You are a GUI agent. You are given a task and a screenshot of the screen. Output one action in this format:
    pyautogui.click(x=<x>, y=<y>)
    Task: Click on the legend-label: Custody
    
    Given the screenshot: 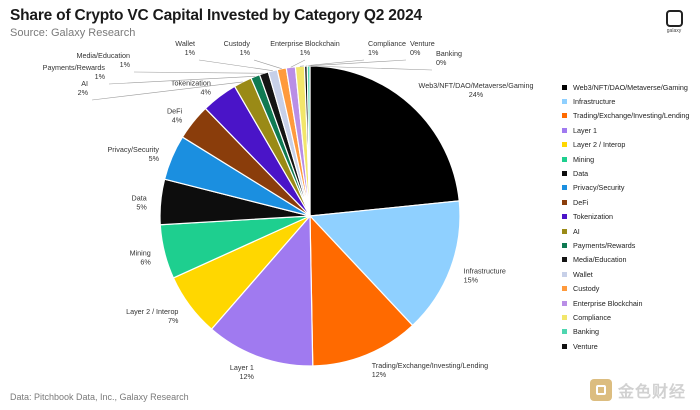 What is the action you would take?
    pyautogui.click(x=586, y=289)
    